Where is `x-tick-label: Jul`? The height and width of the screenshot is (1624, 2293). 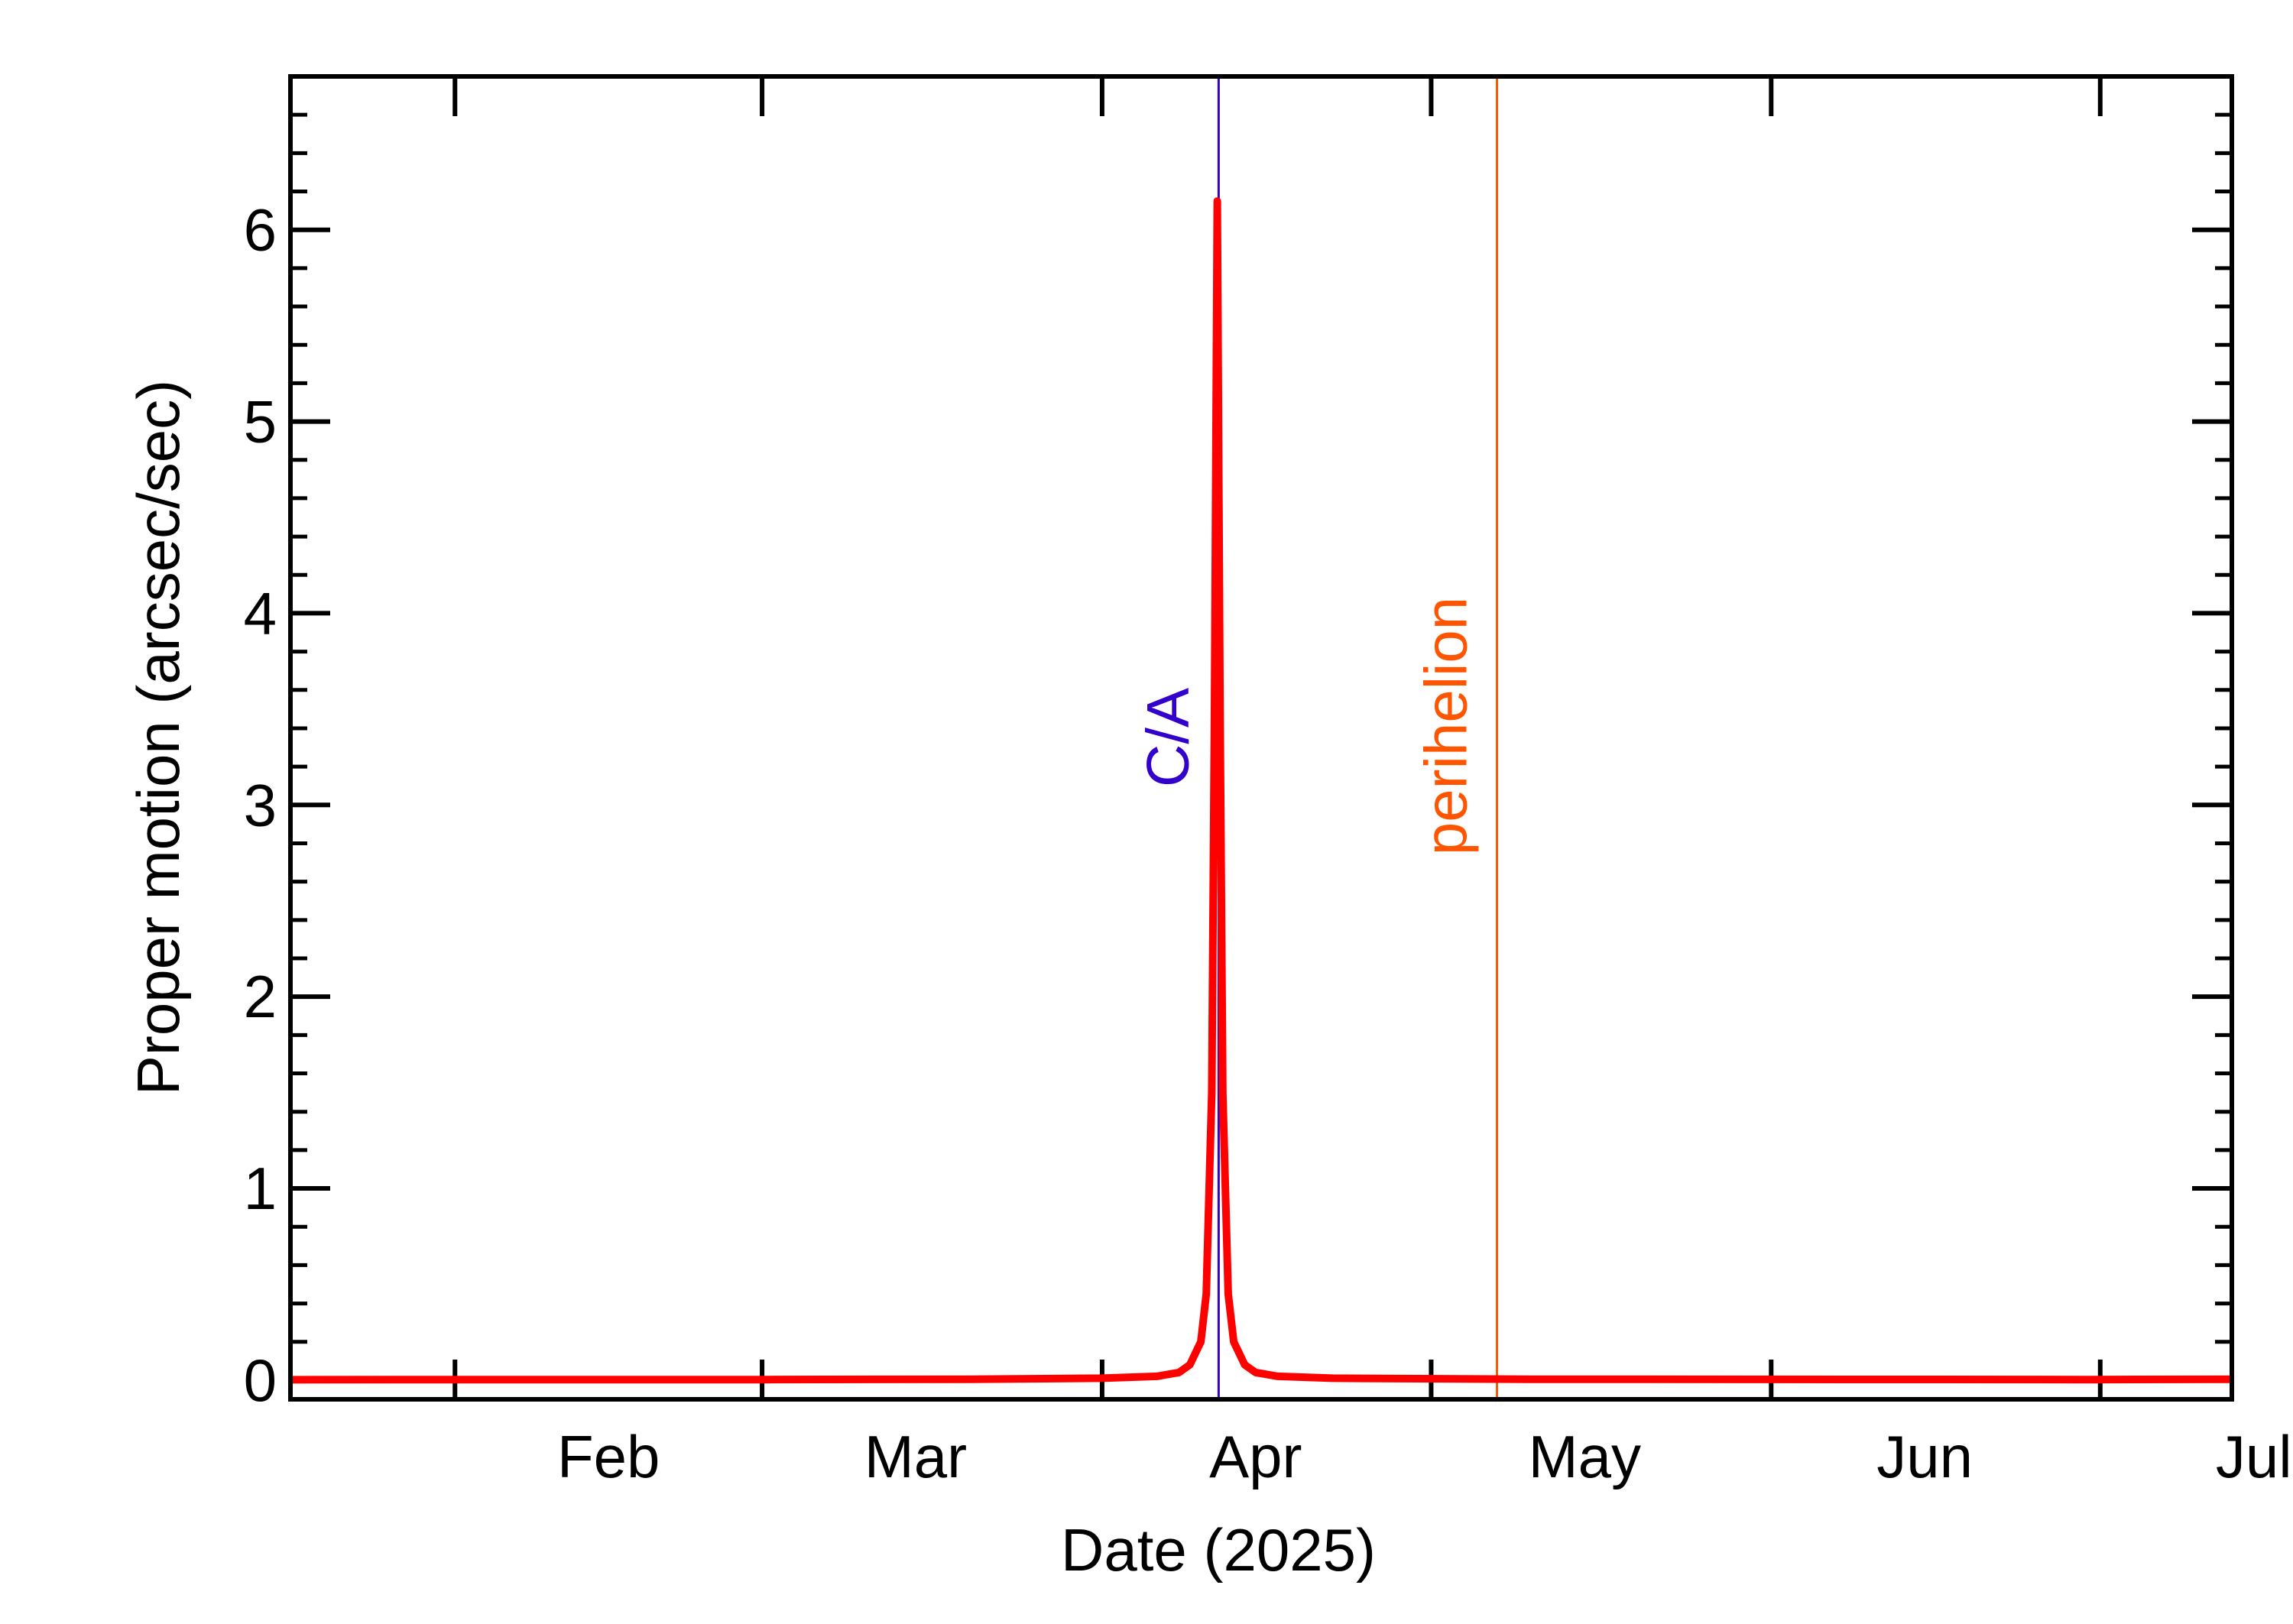
x-tick-label: Jul is located at coordinates (2254, 1456).